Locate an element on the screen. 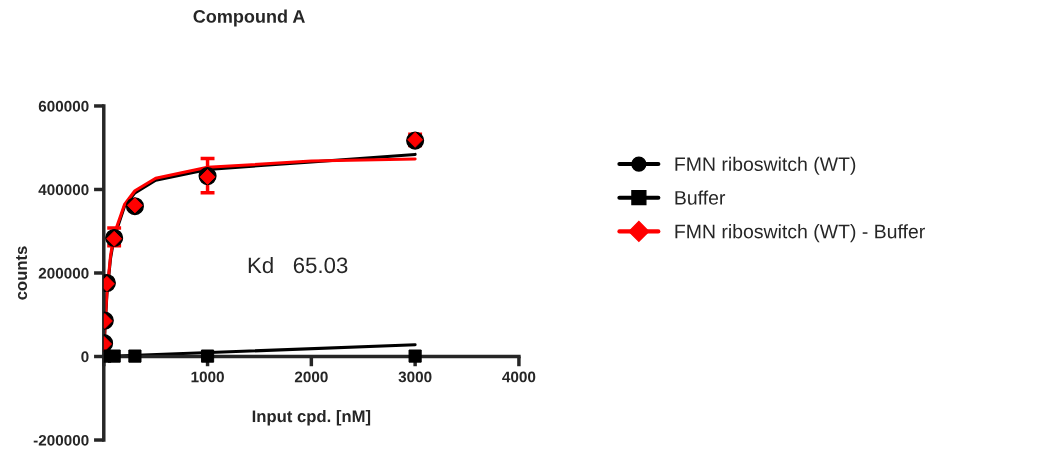 The width and height of the screenshot is (1059, 449). chart-title: Compound A is located at coordinates (249, 18).